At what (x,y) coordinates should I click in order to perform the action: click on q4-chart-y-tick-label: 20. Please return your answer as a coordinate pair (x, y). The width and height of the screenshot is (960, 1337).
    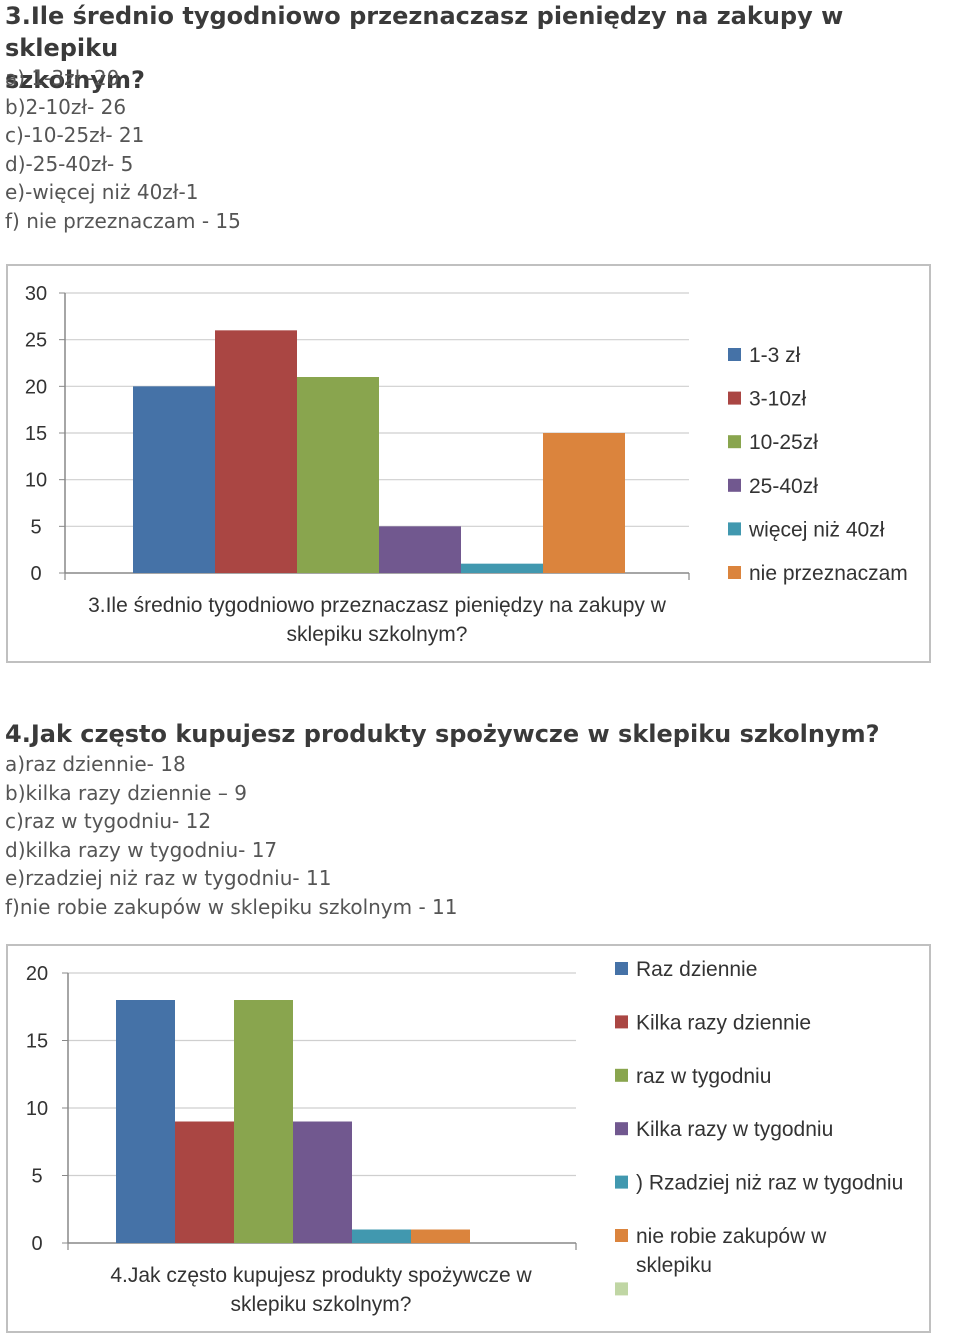
    Looking at the image, I should click on (37, 974).